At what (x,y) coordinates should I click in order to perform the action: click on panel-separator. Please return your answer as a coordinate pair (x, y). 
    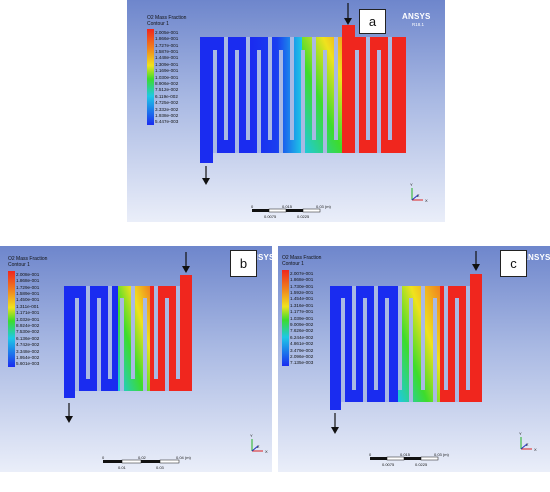
    Looking at the image, I should click on (275, 359).